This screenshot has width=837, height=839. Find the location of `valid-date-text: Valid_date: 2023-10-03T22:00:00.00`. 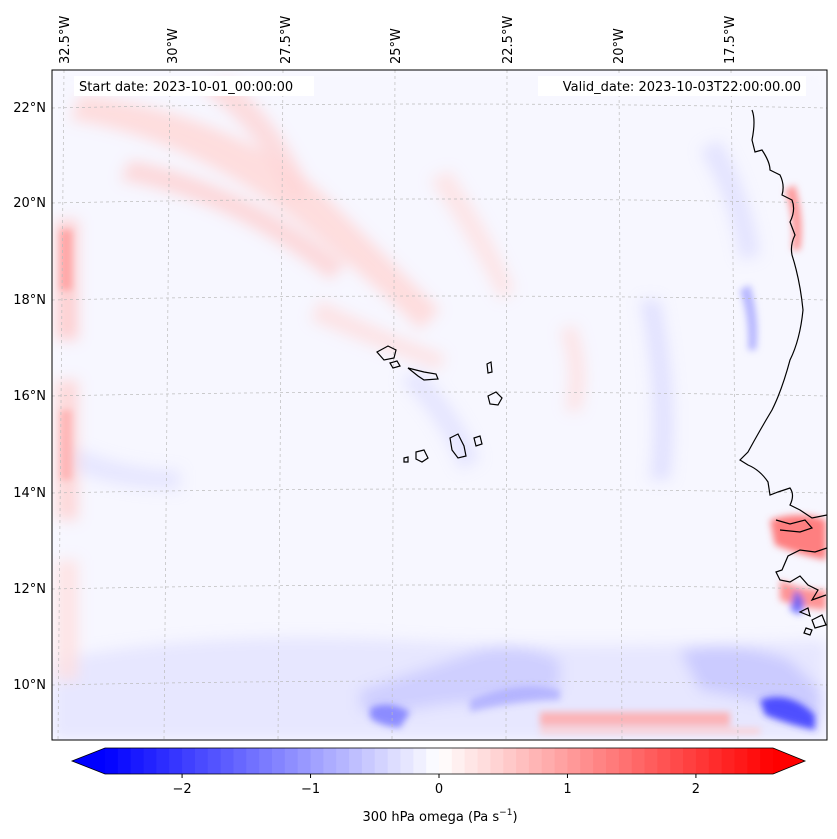

valid-date-text: Valid_date: 2023-10-03T22:00:00.00 is located at coordinates (682, 87).